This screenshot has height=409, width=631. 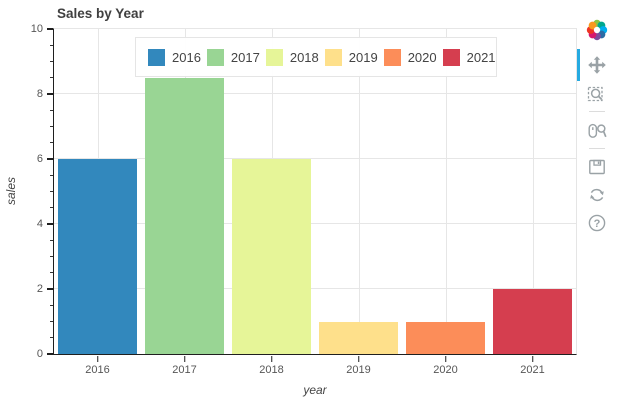 What do you see at coordinates (422, 57) in the screenshot?
I see `legend-label: 2020` at bounding box center [422, 57].